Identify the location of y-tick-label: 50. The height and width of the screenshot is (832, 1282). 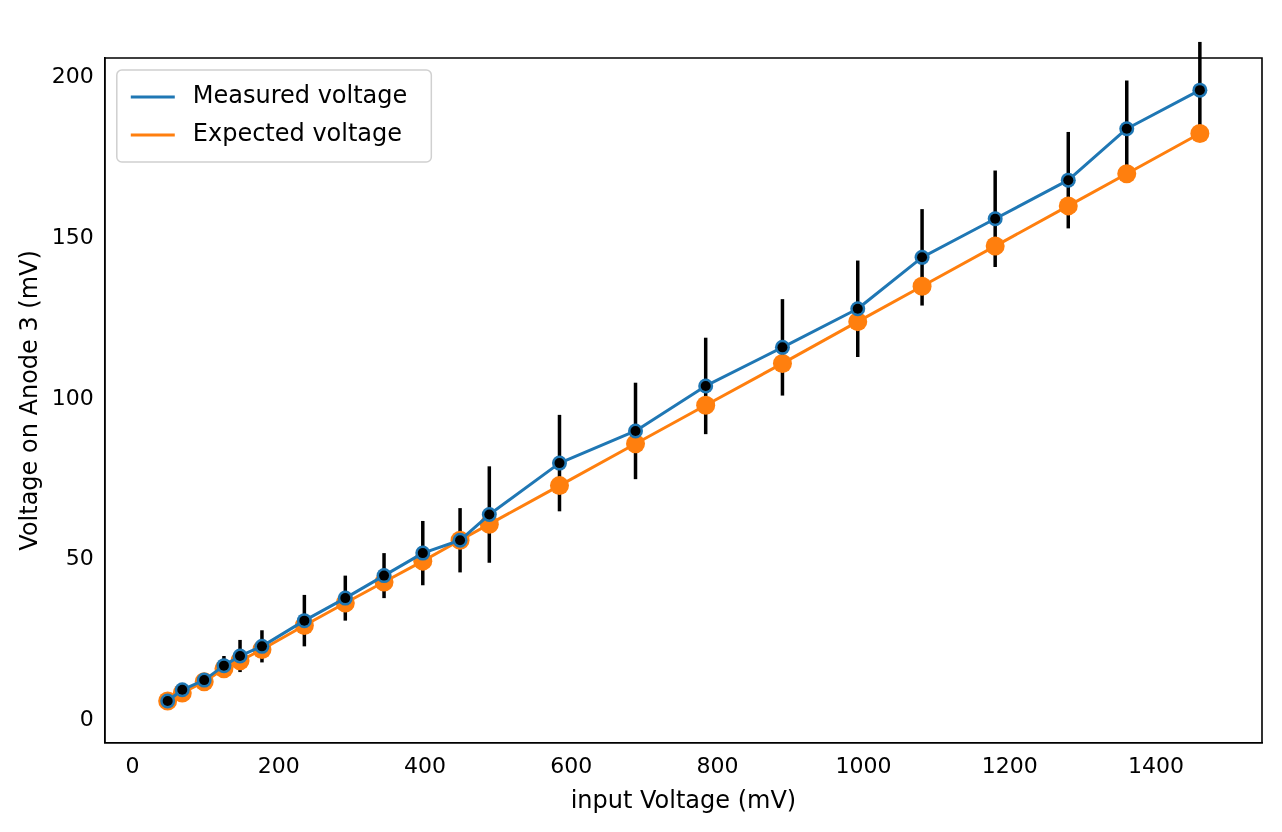
(79, 558).